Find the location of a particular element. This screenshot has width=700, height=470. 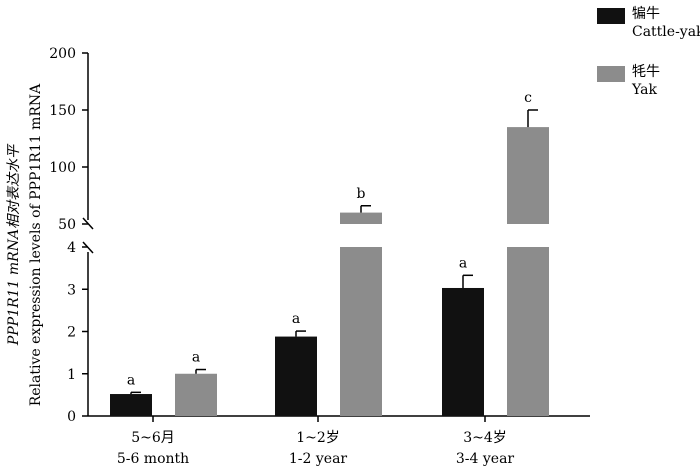

x-tick-label-zh: 3~4岁 is located at coordinates (485, 438).